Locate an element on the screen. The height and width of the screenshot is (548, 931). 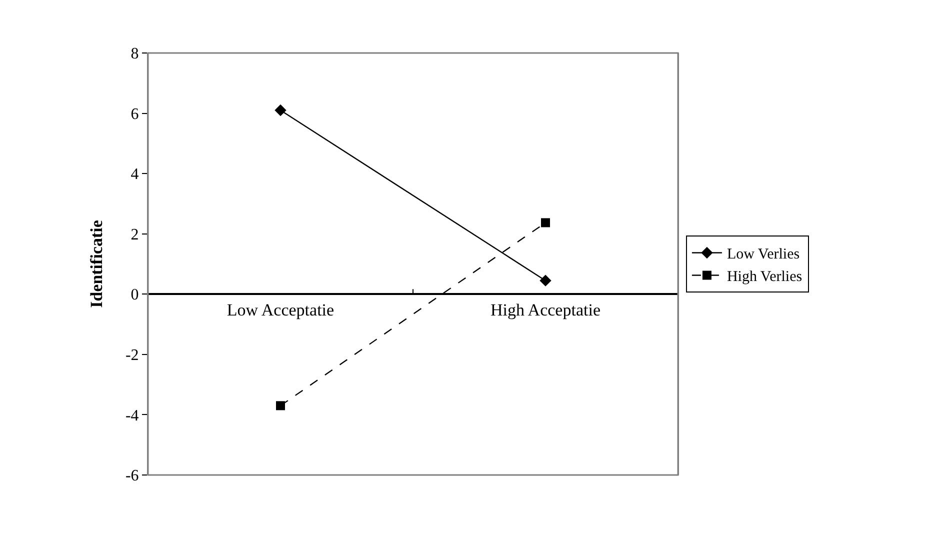
y-tick-label: 6 is located at coordinates (134, 114).